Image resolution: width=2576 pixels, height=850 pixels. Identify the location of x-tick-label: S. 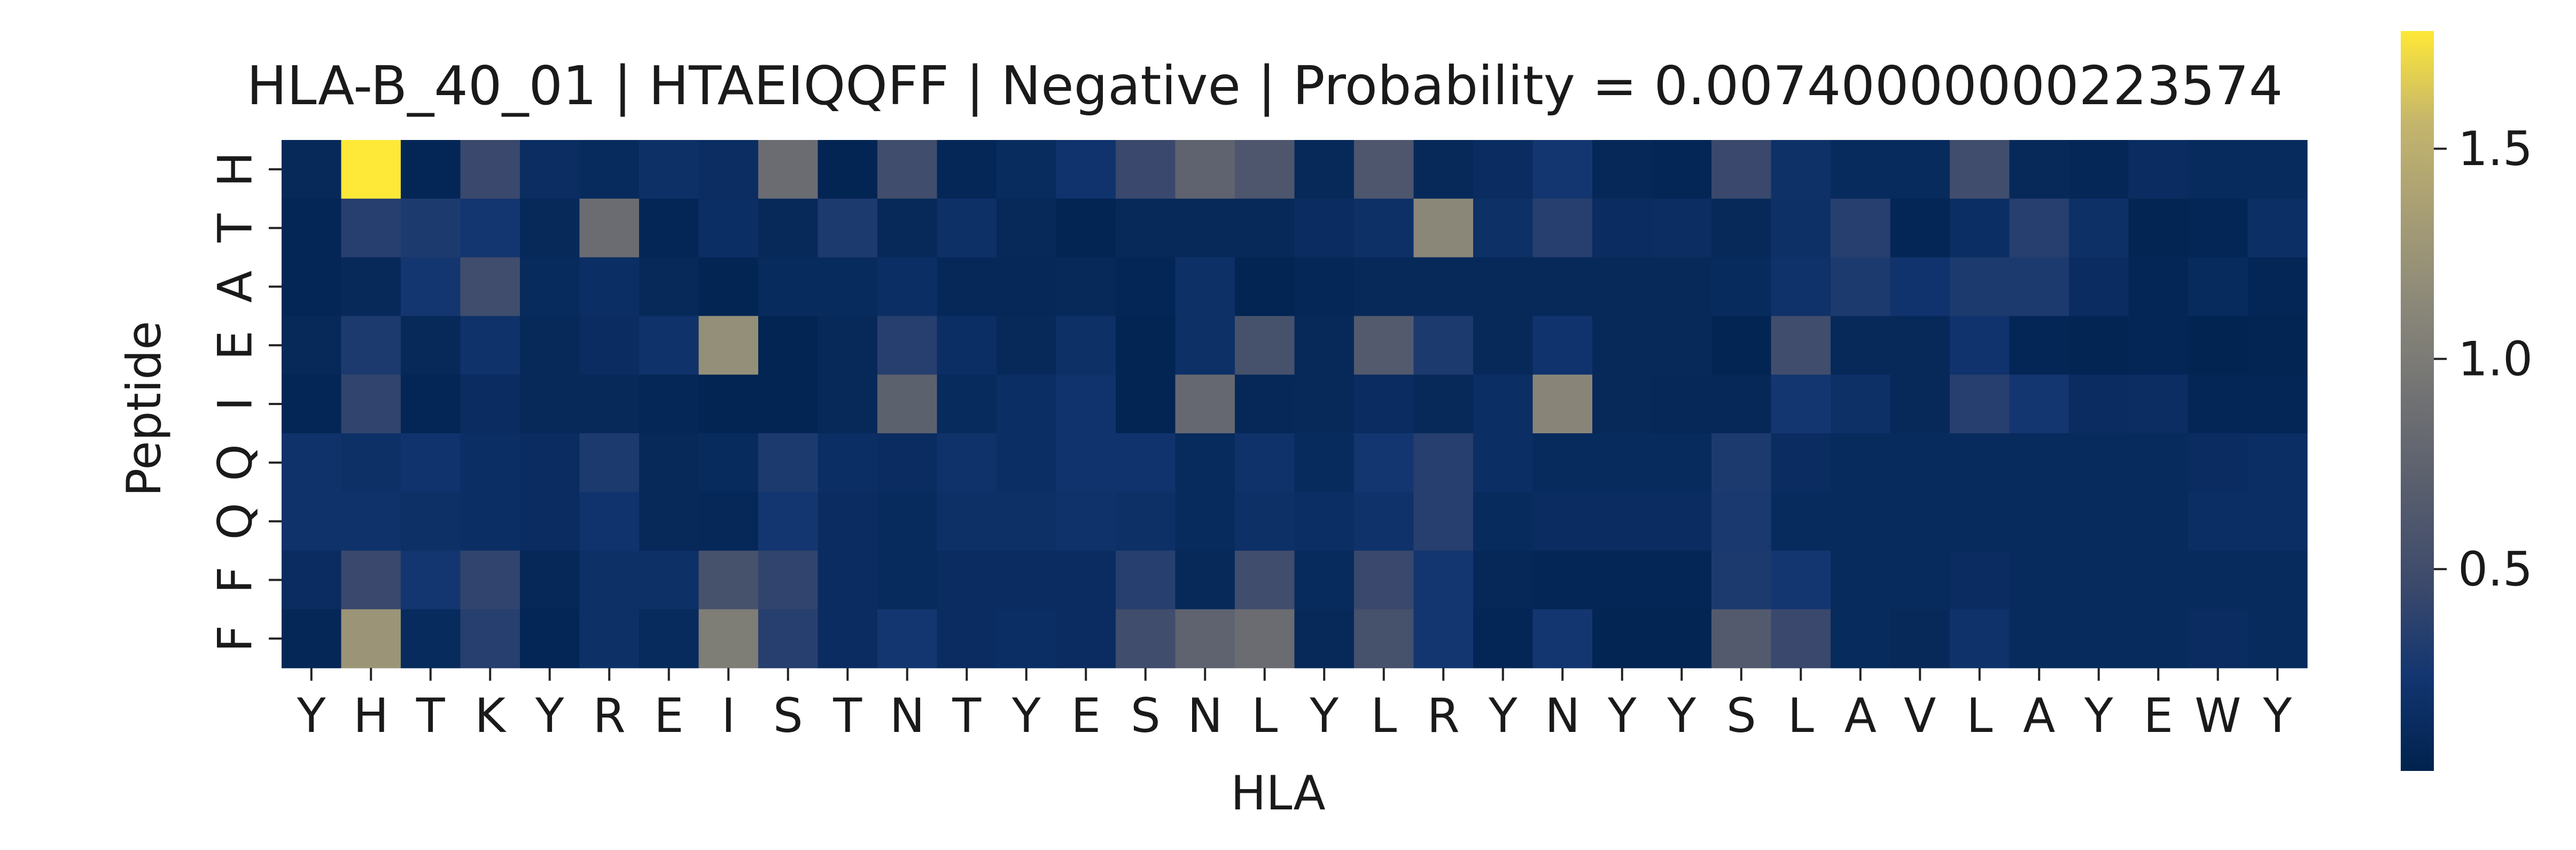
(1741, 715).